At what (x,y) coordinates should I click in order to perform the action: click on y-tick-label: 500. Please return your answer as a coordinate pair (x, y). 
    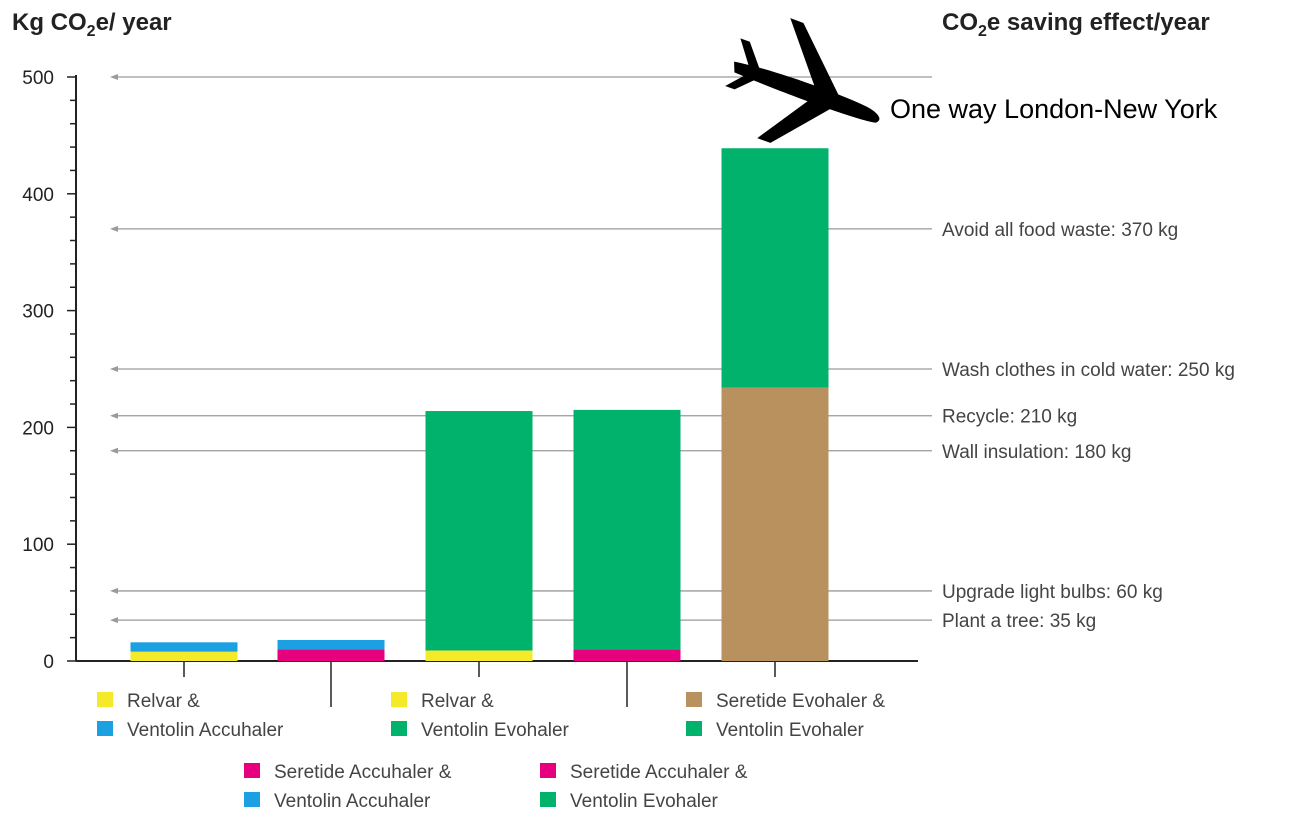
    Looking at the image, I should click on (38, 78).